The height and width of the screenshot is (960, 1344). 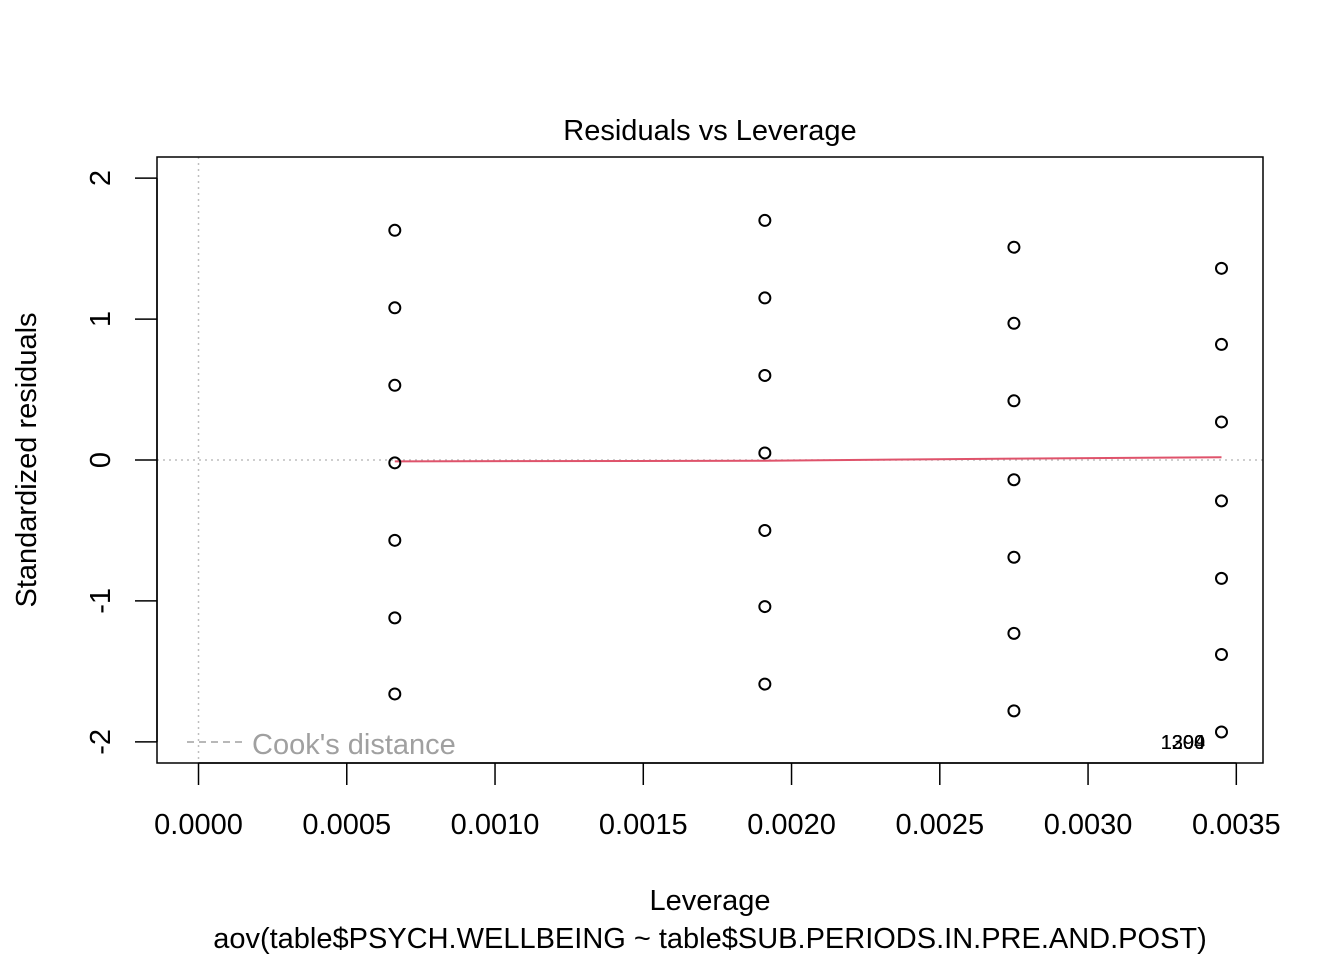 I want to click on x-tick-label: 0.0020, so click(x=791, y=825).